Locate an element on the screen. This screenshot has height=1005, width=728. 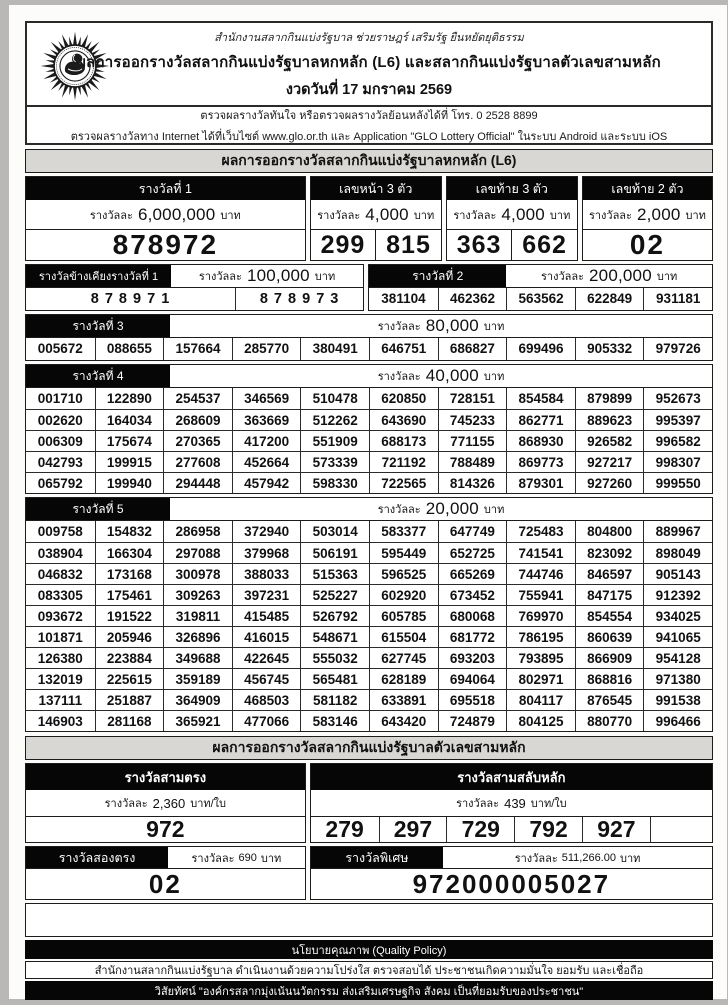
number-cell: 802971 is located at coordinates (540, 678).